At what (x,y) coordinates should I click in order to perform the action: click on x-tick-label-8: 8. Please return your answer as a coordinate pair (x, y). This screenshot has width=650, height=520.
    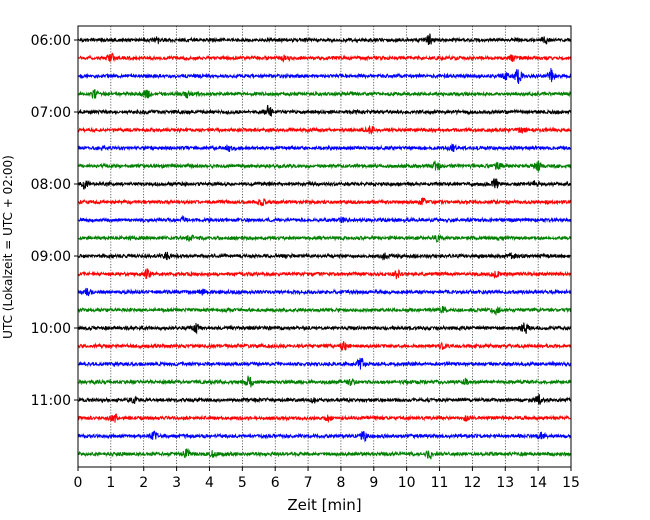
    Looking at the image, I should click on (340, 483).